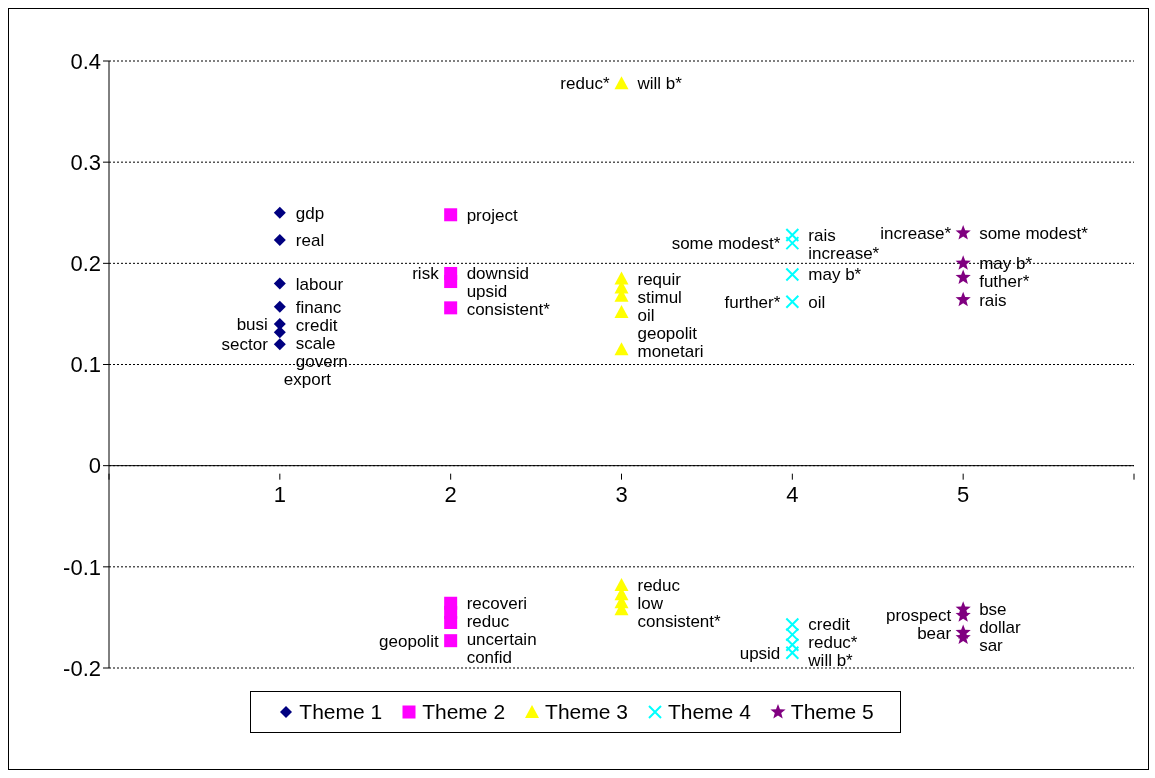  I want to click on x-tick-label: 2, so click(450, 494).